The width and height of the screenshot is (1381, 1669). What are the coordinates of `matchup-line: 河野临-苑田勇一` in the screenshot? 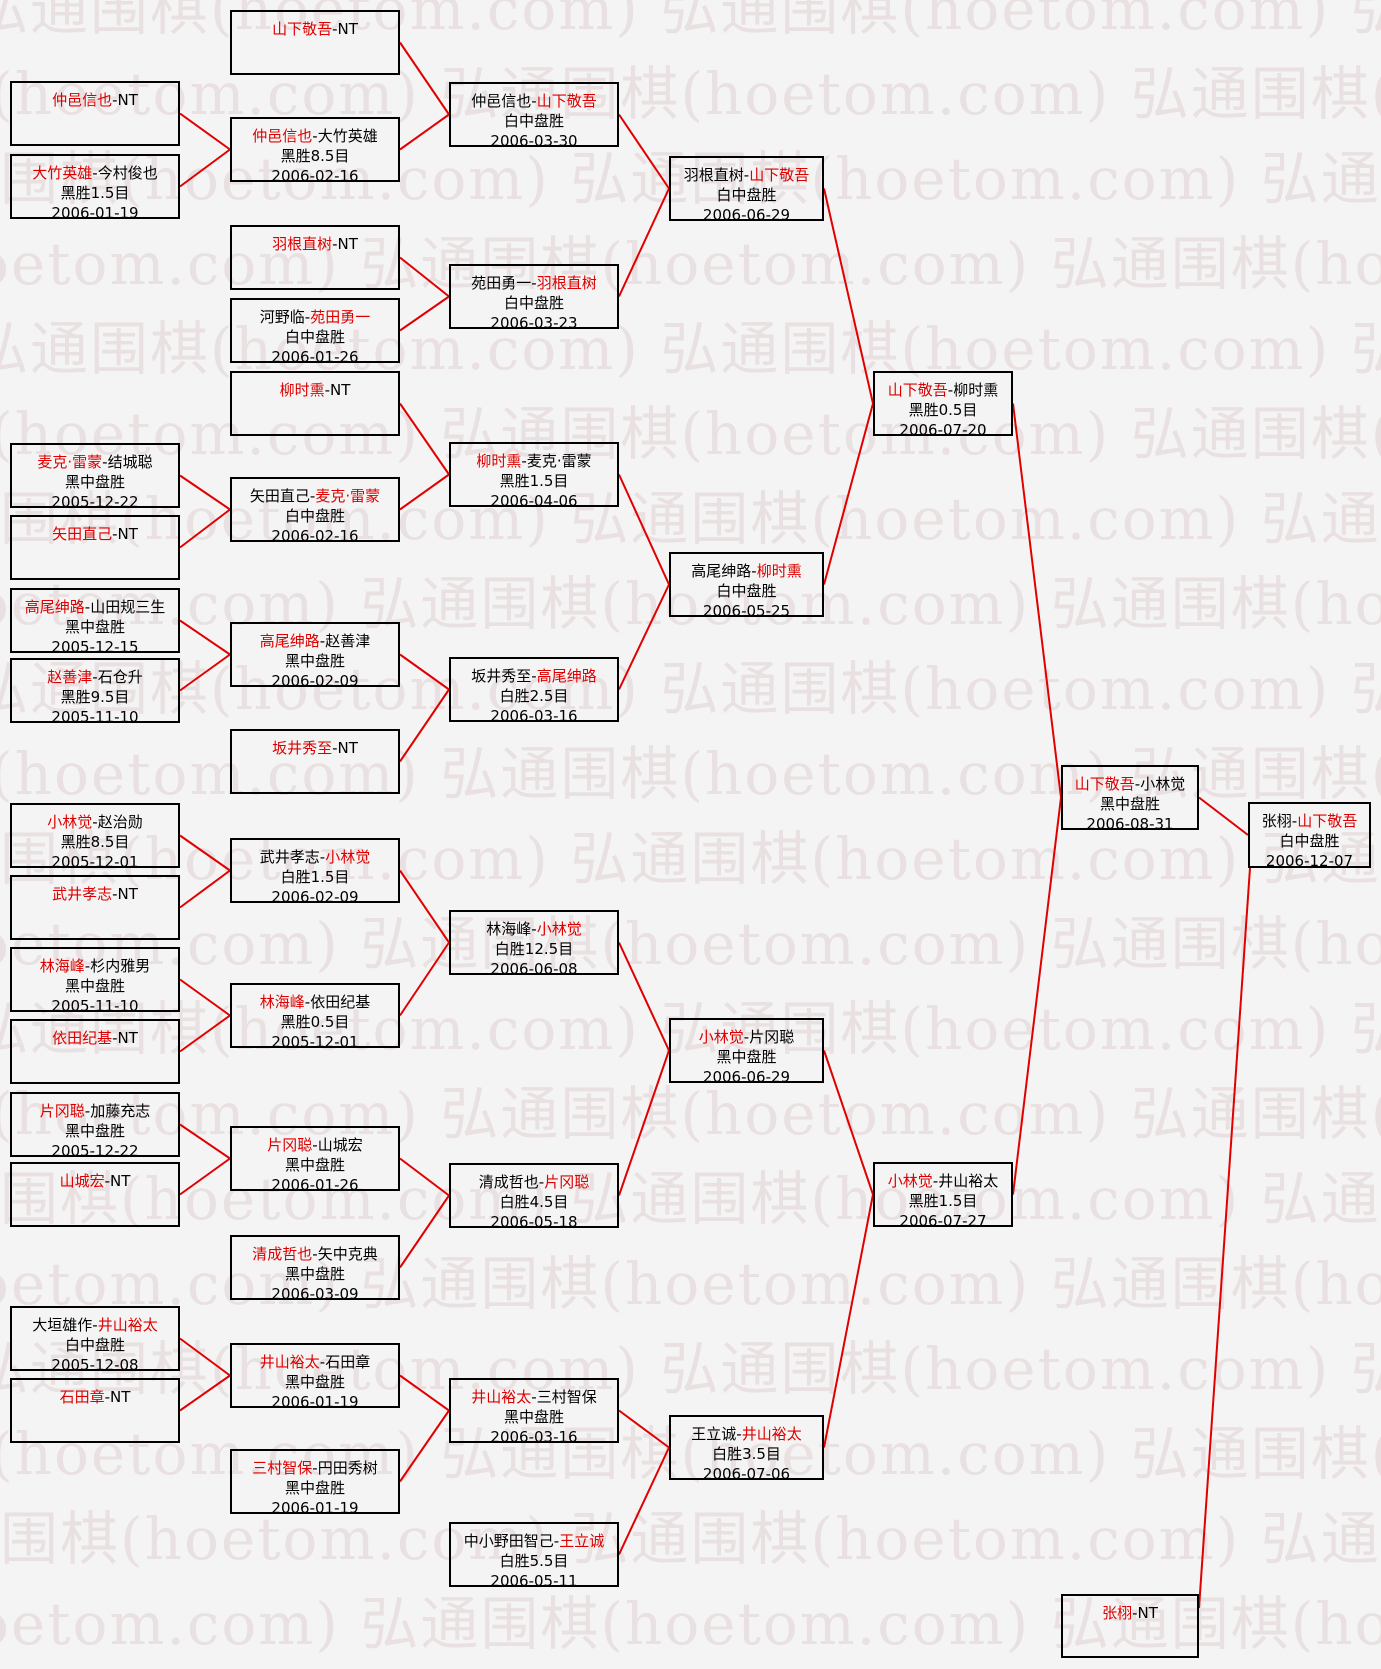 It's located at (315, 317).